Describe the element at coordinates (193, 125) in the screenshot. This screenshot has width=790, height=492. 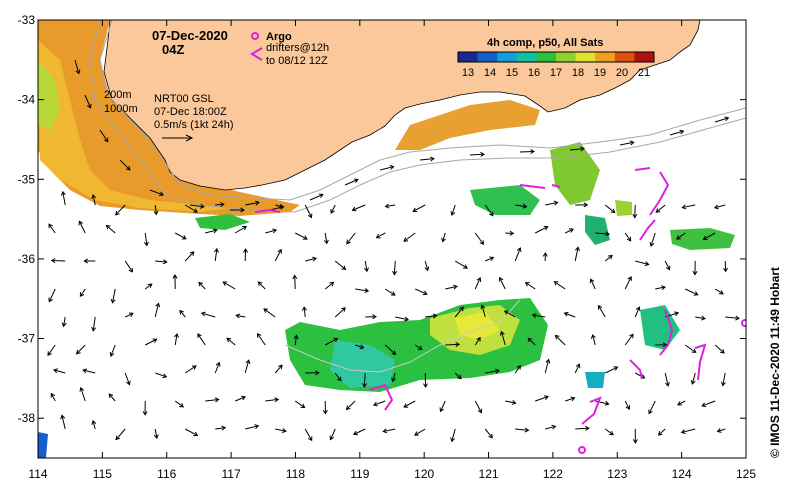
I see `scale-label: 0.5m/s (1kt 24h)` at that location.